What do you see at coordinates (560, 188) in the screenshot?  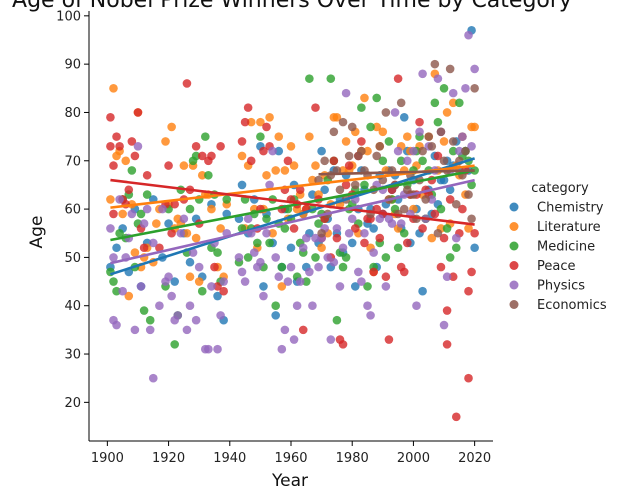 I see `legend-title: category` at bounding box center [560, 188].